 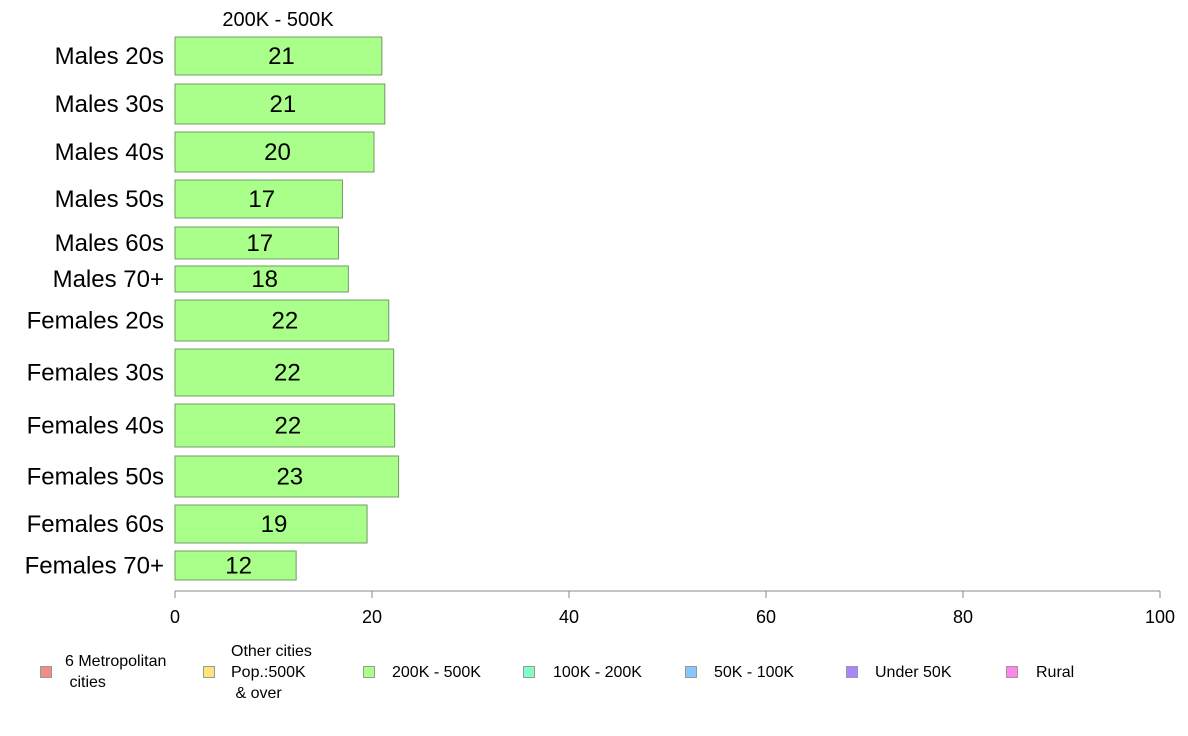 I want to click on legend-label: Other cities Pop.:500K & over, so click(x=271, y=672).